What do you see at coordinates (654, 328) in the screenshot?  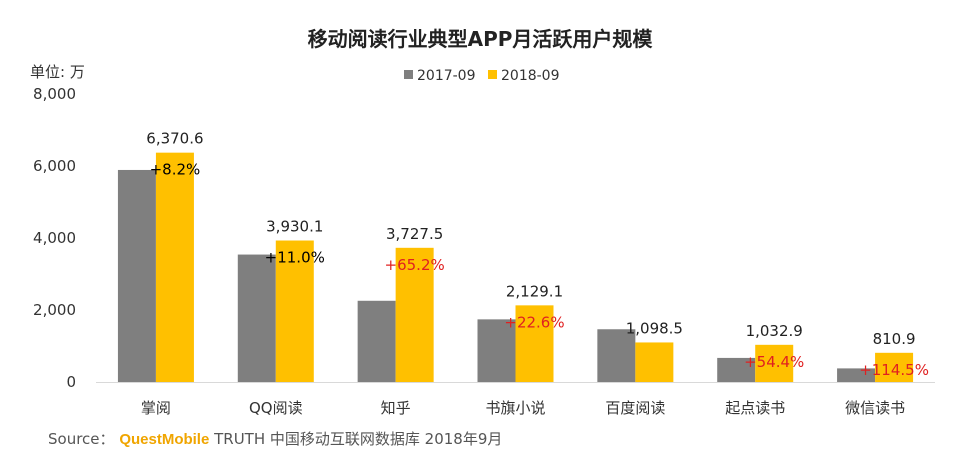 I see `value-label: 1,098.5` at bounding box center [654, 328].